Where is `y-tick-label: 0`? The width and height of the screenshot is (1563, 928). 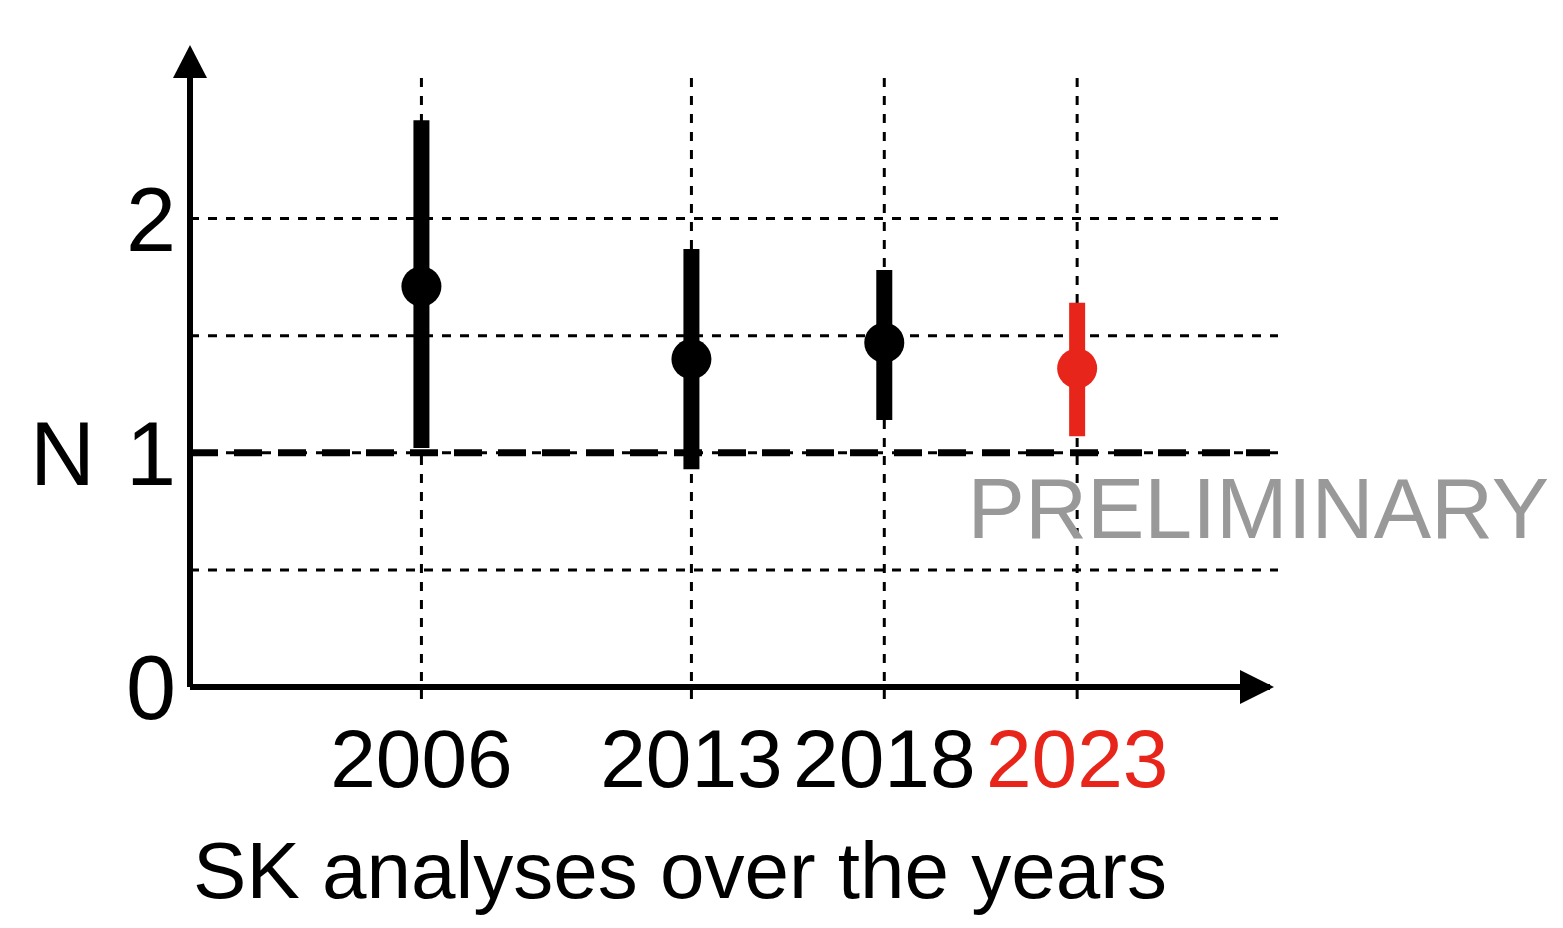
y-tick-label: 0 is located at coordinates (150, 688).